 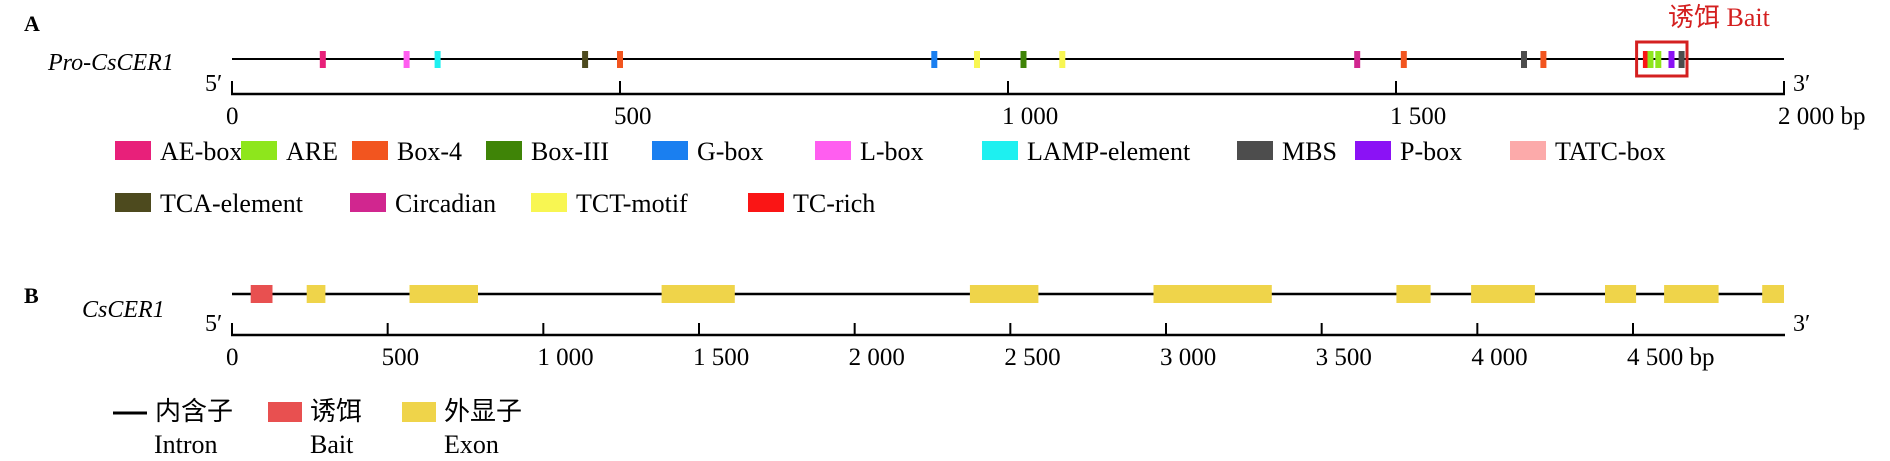 I want to click on legend-label-zh-bait: 诱饵, so click(x=336, y=411).